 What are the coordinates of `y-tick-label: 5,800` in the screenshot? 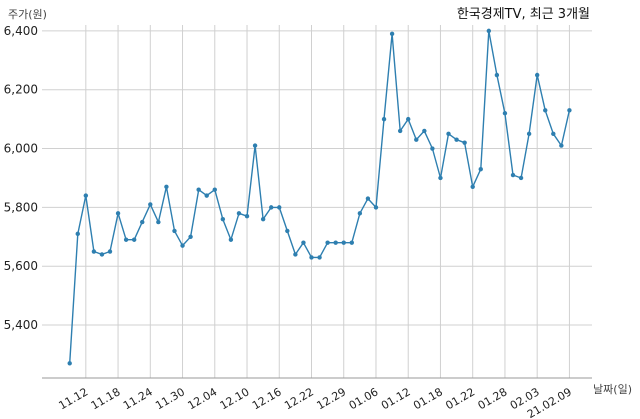 It's located at (21, 207).